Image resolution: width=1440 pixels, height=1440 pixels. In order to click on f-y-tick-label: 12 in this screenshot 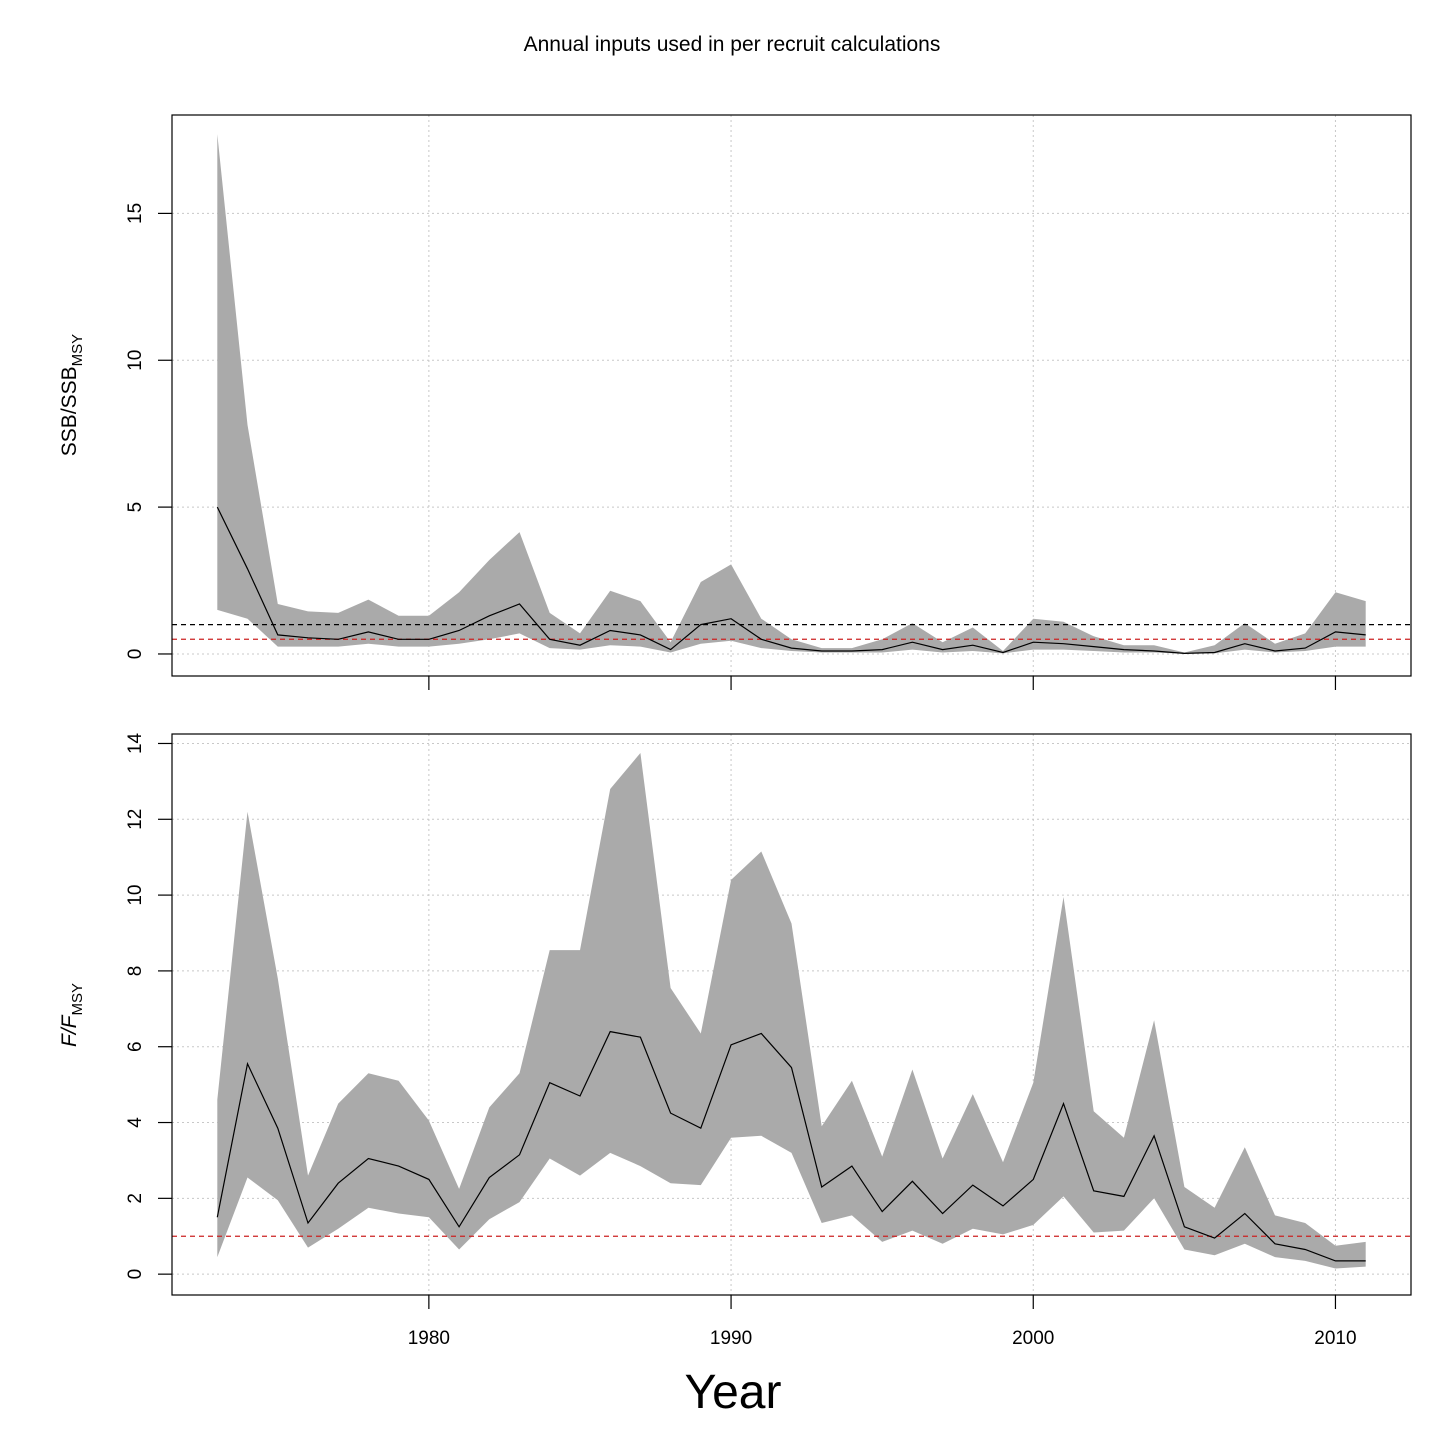, I will do `click(135, 819)`.